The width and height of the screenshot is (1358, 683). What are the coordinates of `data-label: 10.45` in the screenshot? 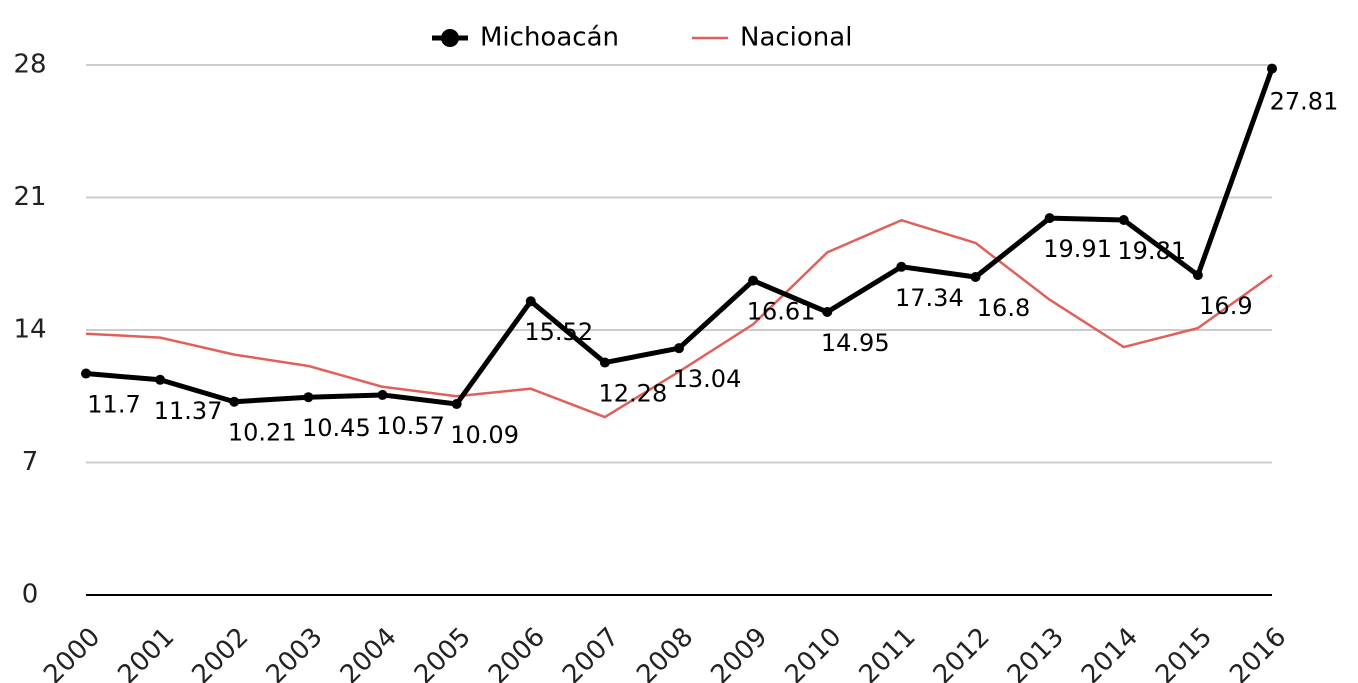 It's located at (336, 428).